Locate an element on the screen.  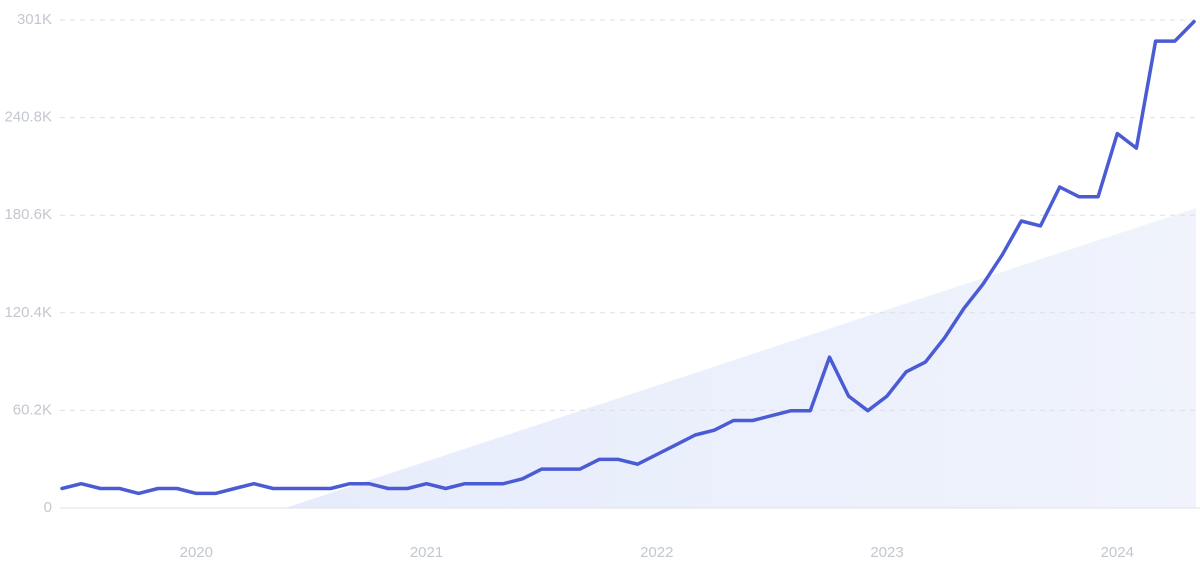
y-tick-label: 120.4K is located at coordinates (28, 312).